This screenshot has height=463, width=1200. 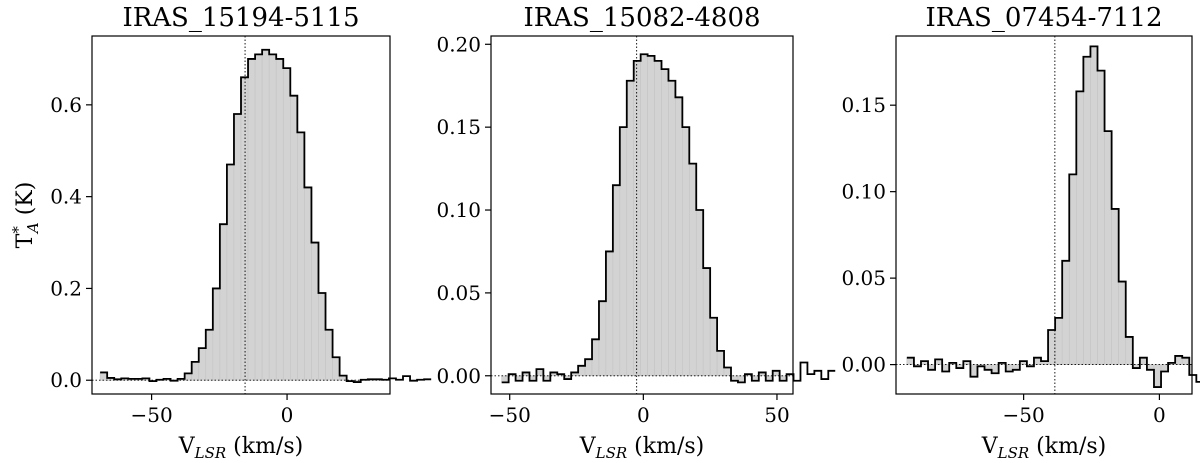 I want to click on y-axis-label-sub: A, so click(x=33, y=228).